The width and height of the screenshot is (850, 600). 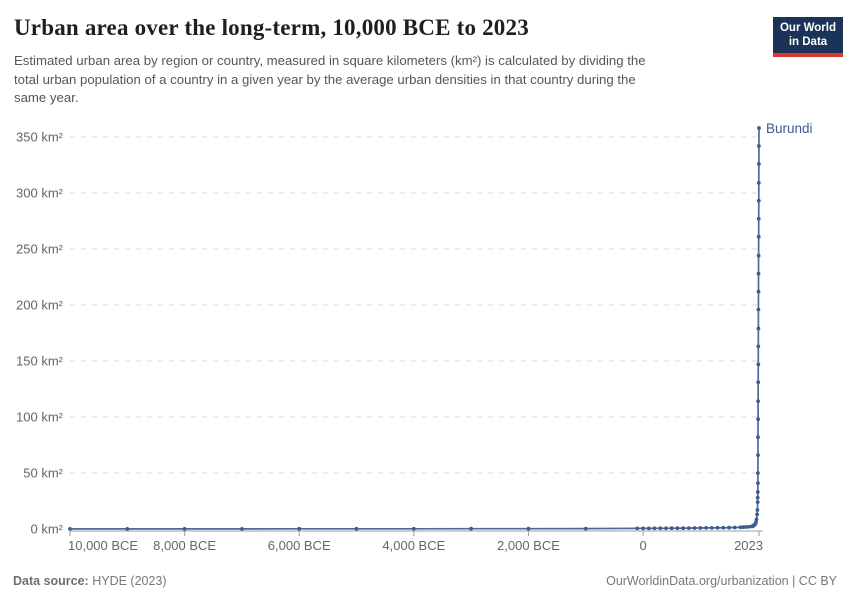 I want to click on y-tick-label: 150 km², so click(x=40, y=361).